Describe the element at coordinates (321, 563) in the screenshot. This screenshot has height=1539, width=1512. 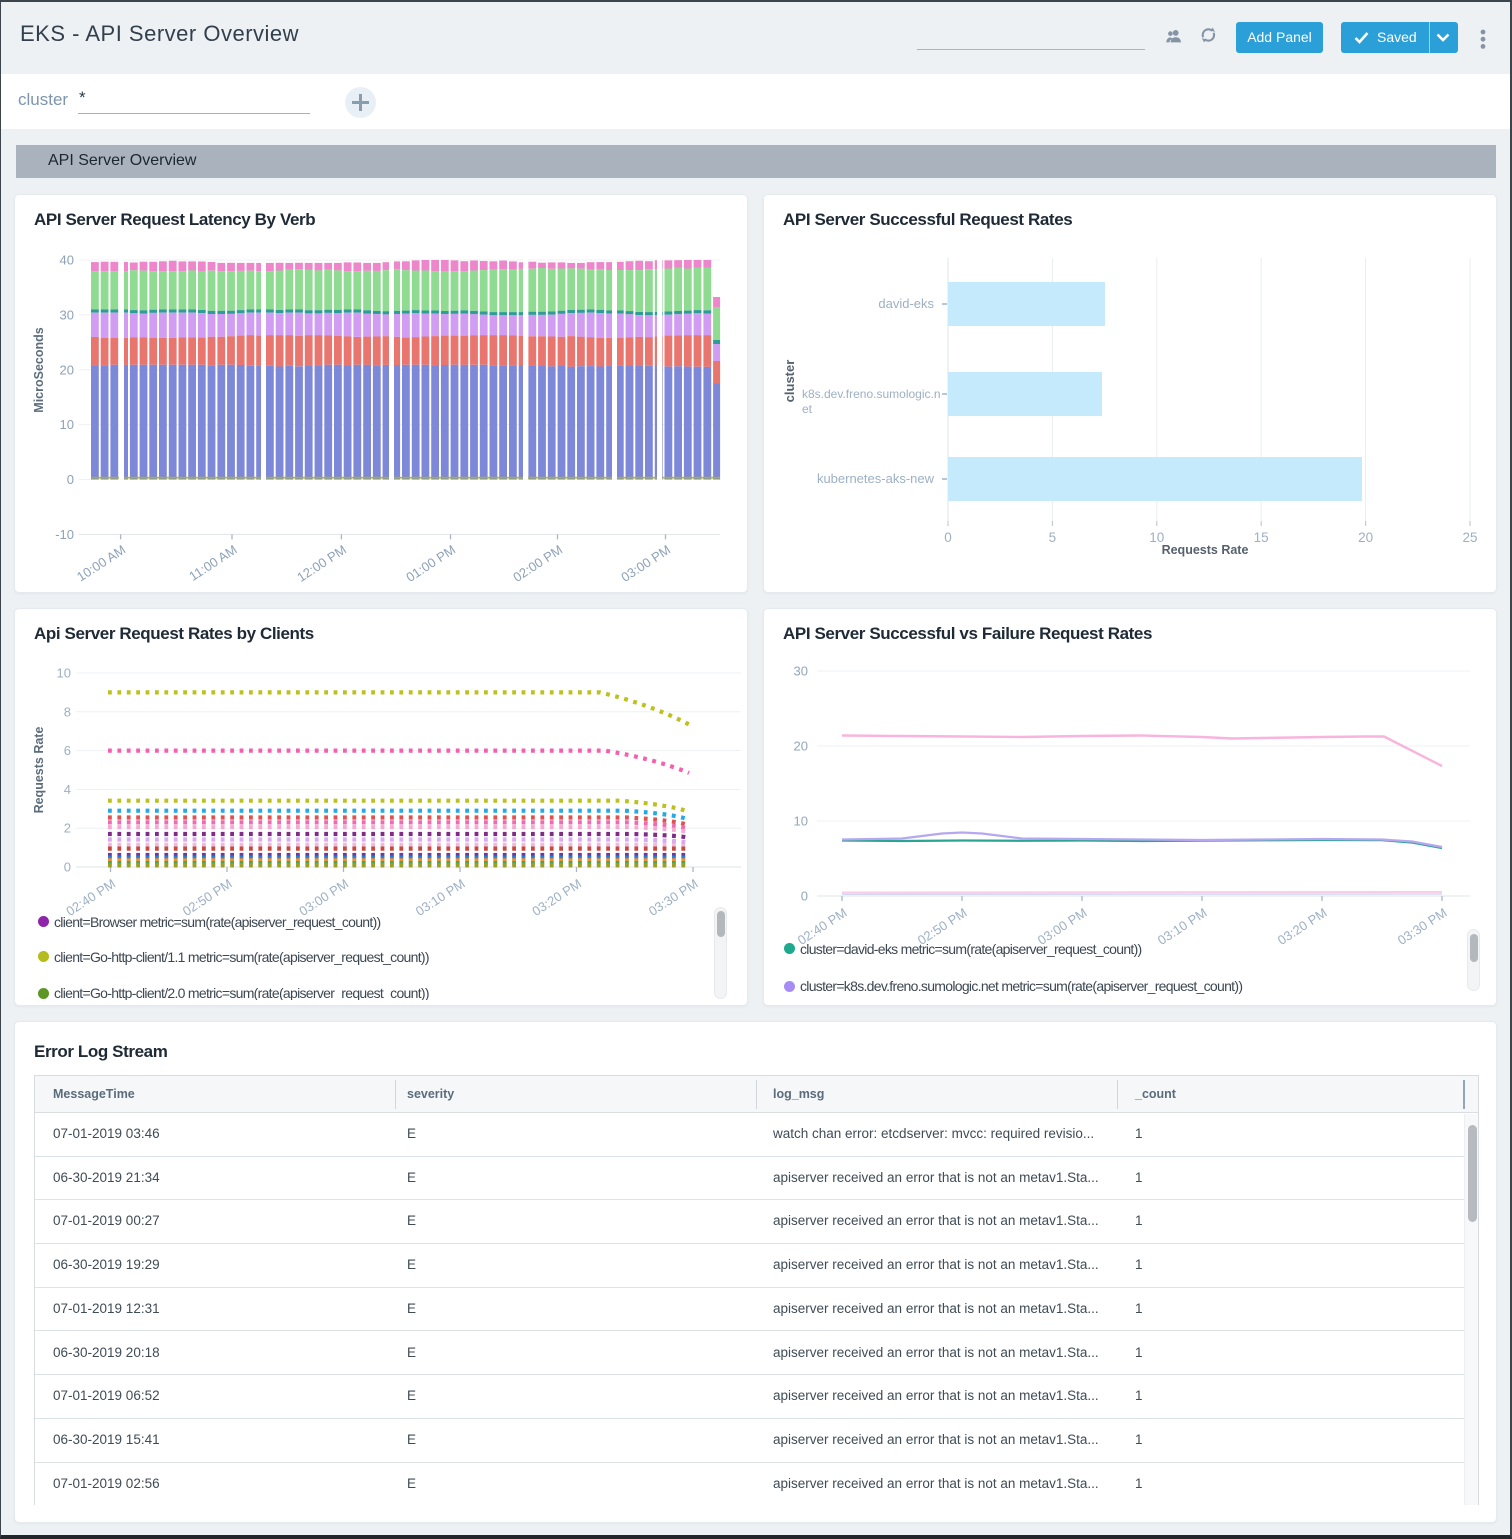
I see `svg-text: 12:00 PM` at that location.